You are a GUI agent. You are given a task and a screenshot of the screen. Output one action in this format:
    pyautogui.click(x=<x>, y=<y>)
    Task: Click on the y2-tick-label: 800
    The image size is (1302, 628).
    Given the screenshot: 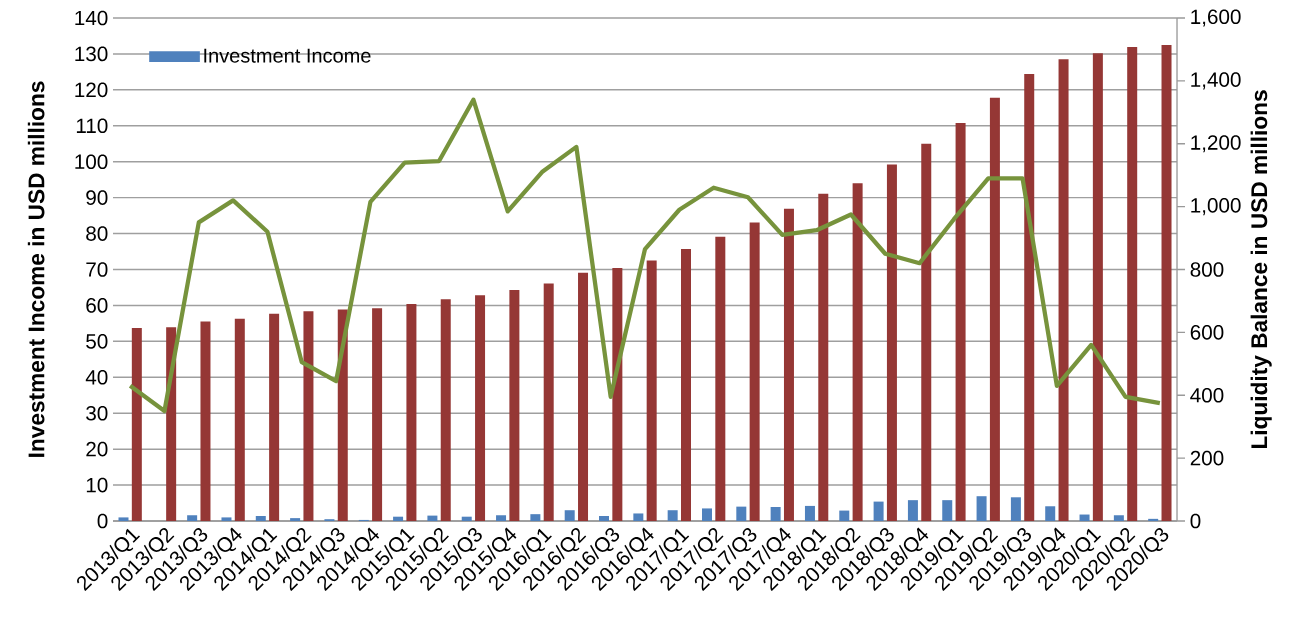 What is the action you would take?
    pyautogui.click(x=1207, y=269)
    